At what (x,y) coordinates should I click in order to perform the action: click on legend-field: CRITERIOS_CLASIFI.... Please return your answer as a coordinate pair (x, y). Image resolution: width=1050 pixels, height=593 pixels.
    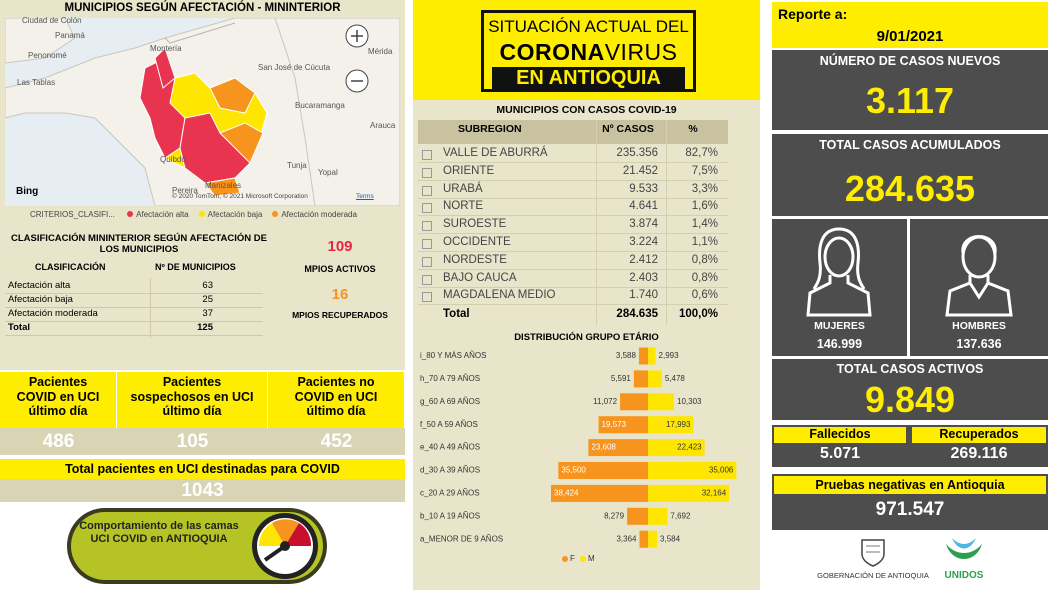
    Looking at the image, I should click on (72, 214).